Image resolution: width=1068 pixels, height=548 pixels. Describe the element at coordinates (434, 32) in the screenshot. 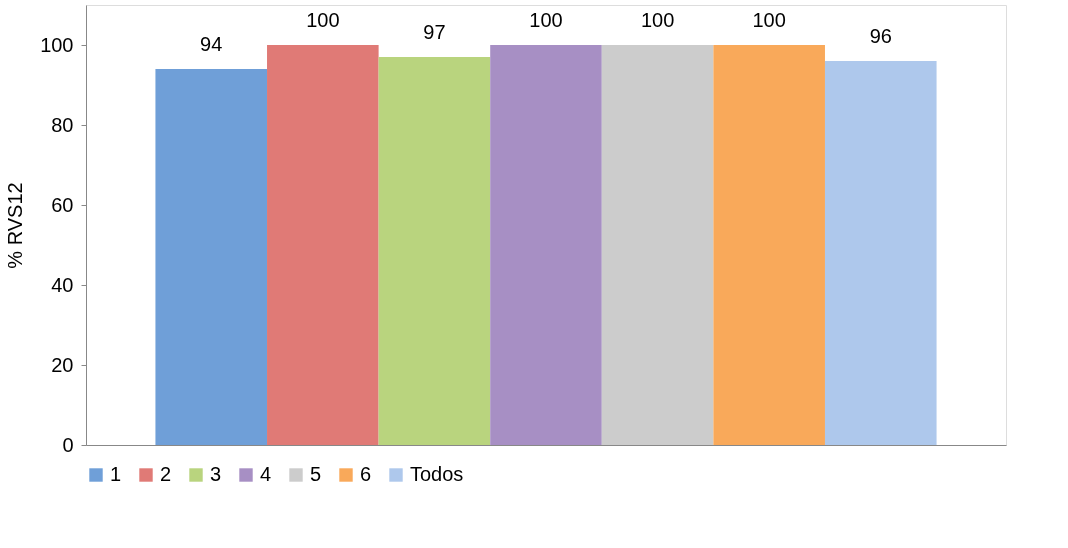

I see `data-label: 97` at that location.